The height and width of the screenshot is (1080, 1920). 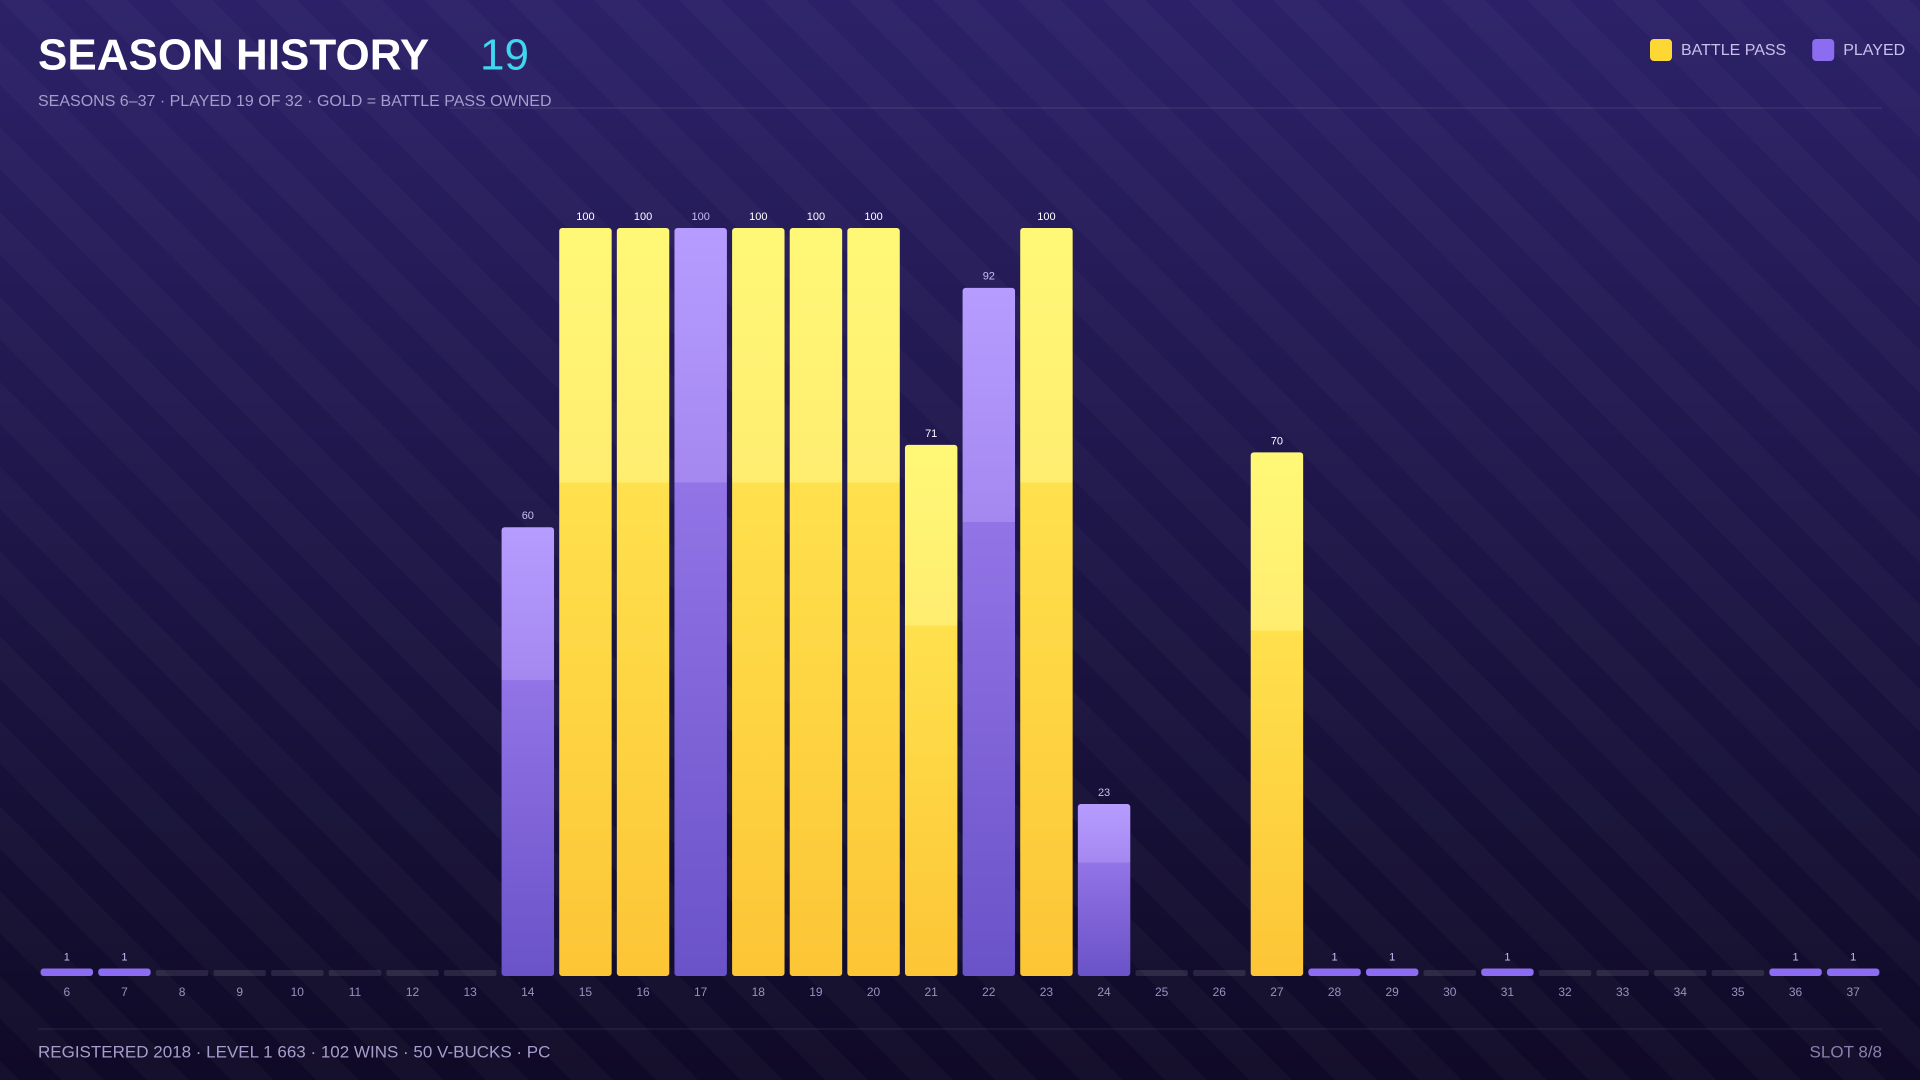 What do you see at coordinates (1681, 992) in the screenshot?
I see `x-tick-label: 34` at bounding box center [1681, 992].